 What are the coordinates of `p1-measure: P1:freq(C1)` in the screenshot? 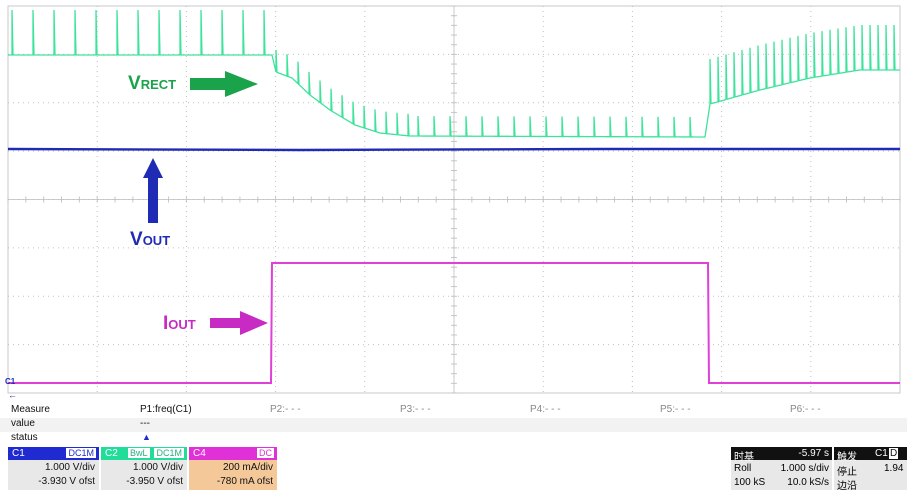 It's located at (166, 409).